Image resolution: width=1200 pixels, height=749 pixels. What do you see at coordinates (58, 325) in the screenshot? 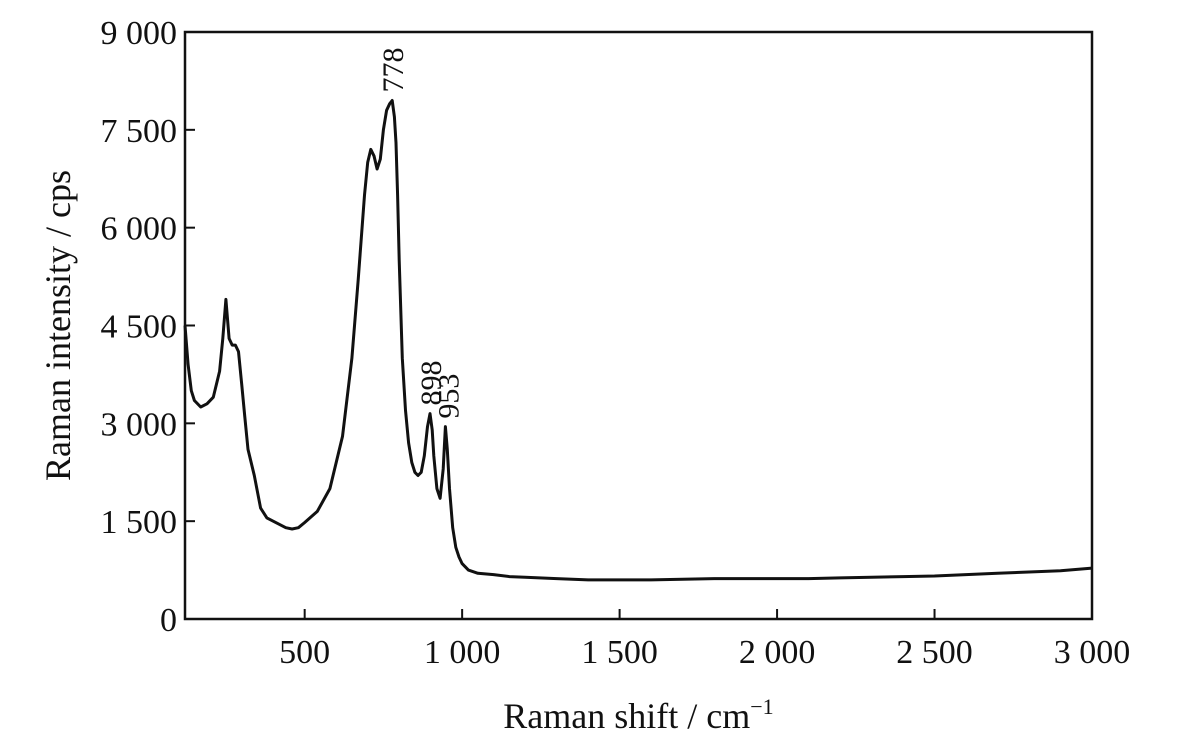
I see `y-axis-title: Raman intensity / cps` at bounding box center [58, 325].